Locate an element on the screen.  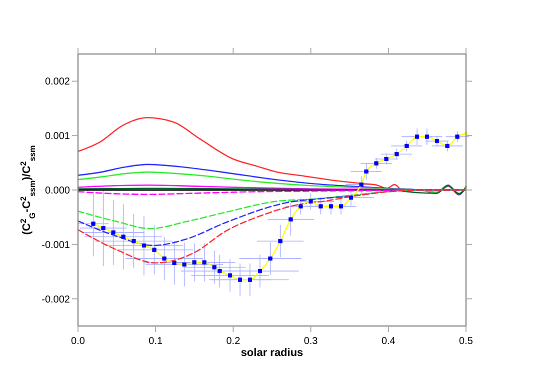
y-tick-label: -0.002 is located at coordinates (56, 300).